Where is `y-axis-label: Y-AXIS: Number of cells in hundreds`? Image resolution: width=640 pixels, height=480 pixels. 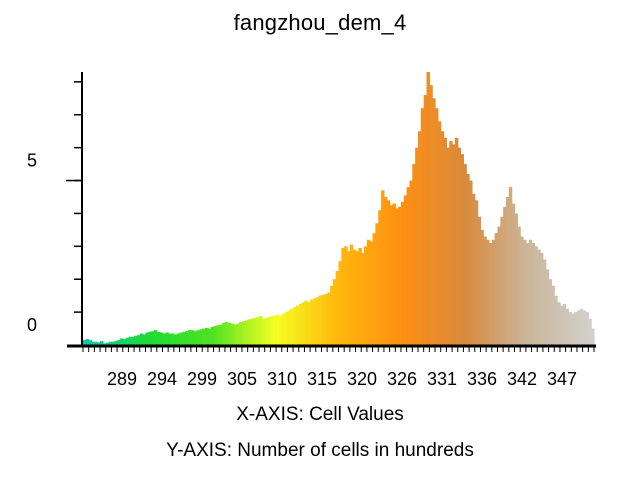
y-axis-label: Y-AXIS: Number of cells in hundreds is located at coordinates (320, 450).